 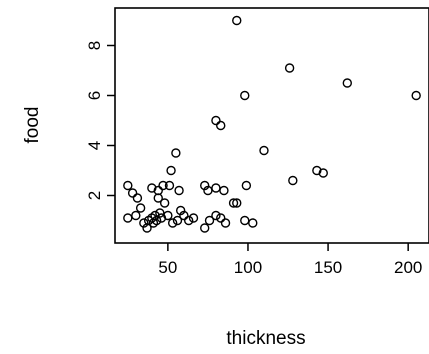 What do you see at coordinates (265, 338) in the screenshot?
I see `x-axis-title: thickness` at bounding box center [265, 338].